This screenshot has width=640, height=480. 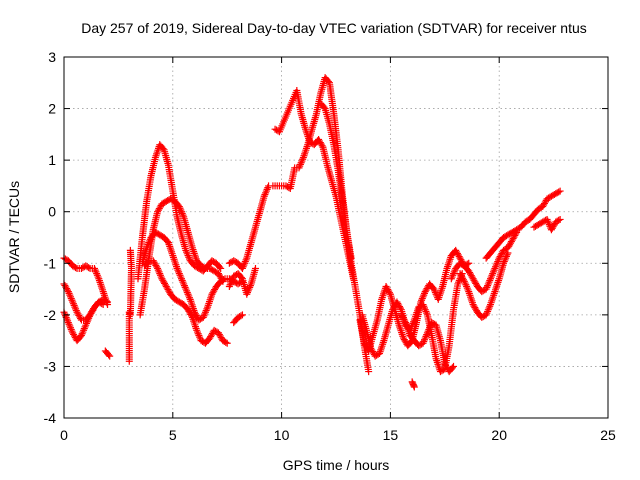 I want to click on y-axis-label: SDTVAR / TECUs, so click(x=14, y=237).